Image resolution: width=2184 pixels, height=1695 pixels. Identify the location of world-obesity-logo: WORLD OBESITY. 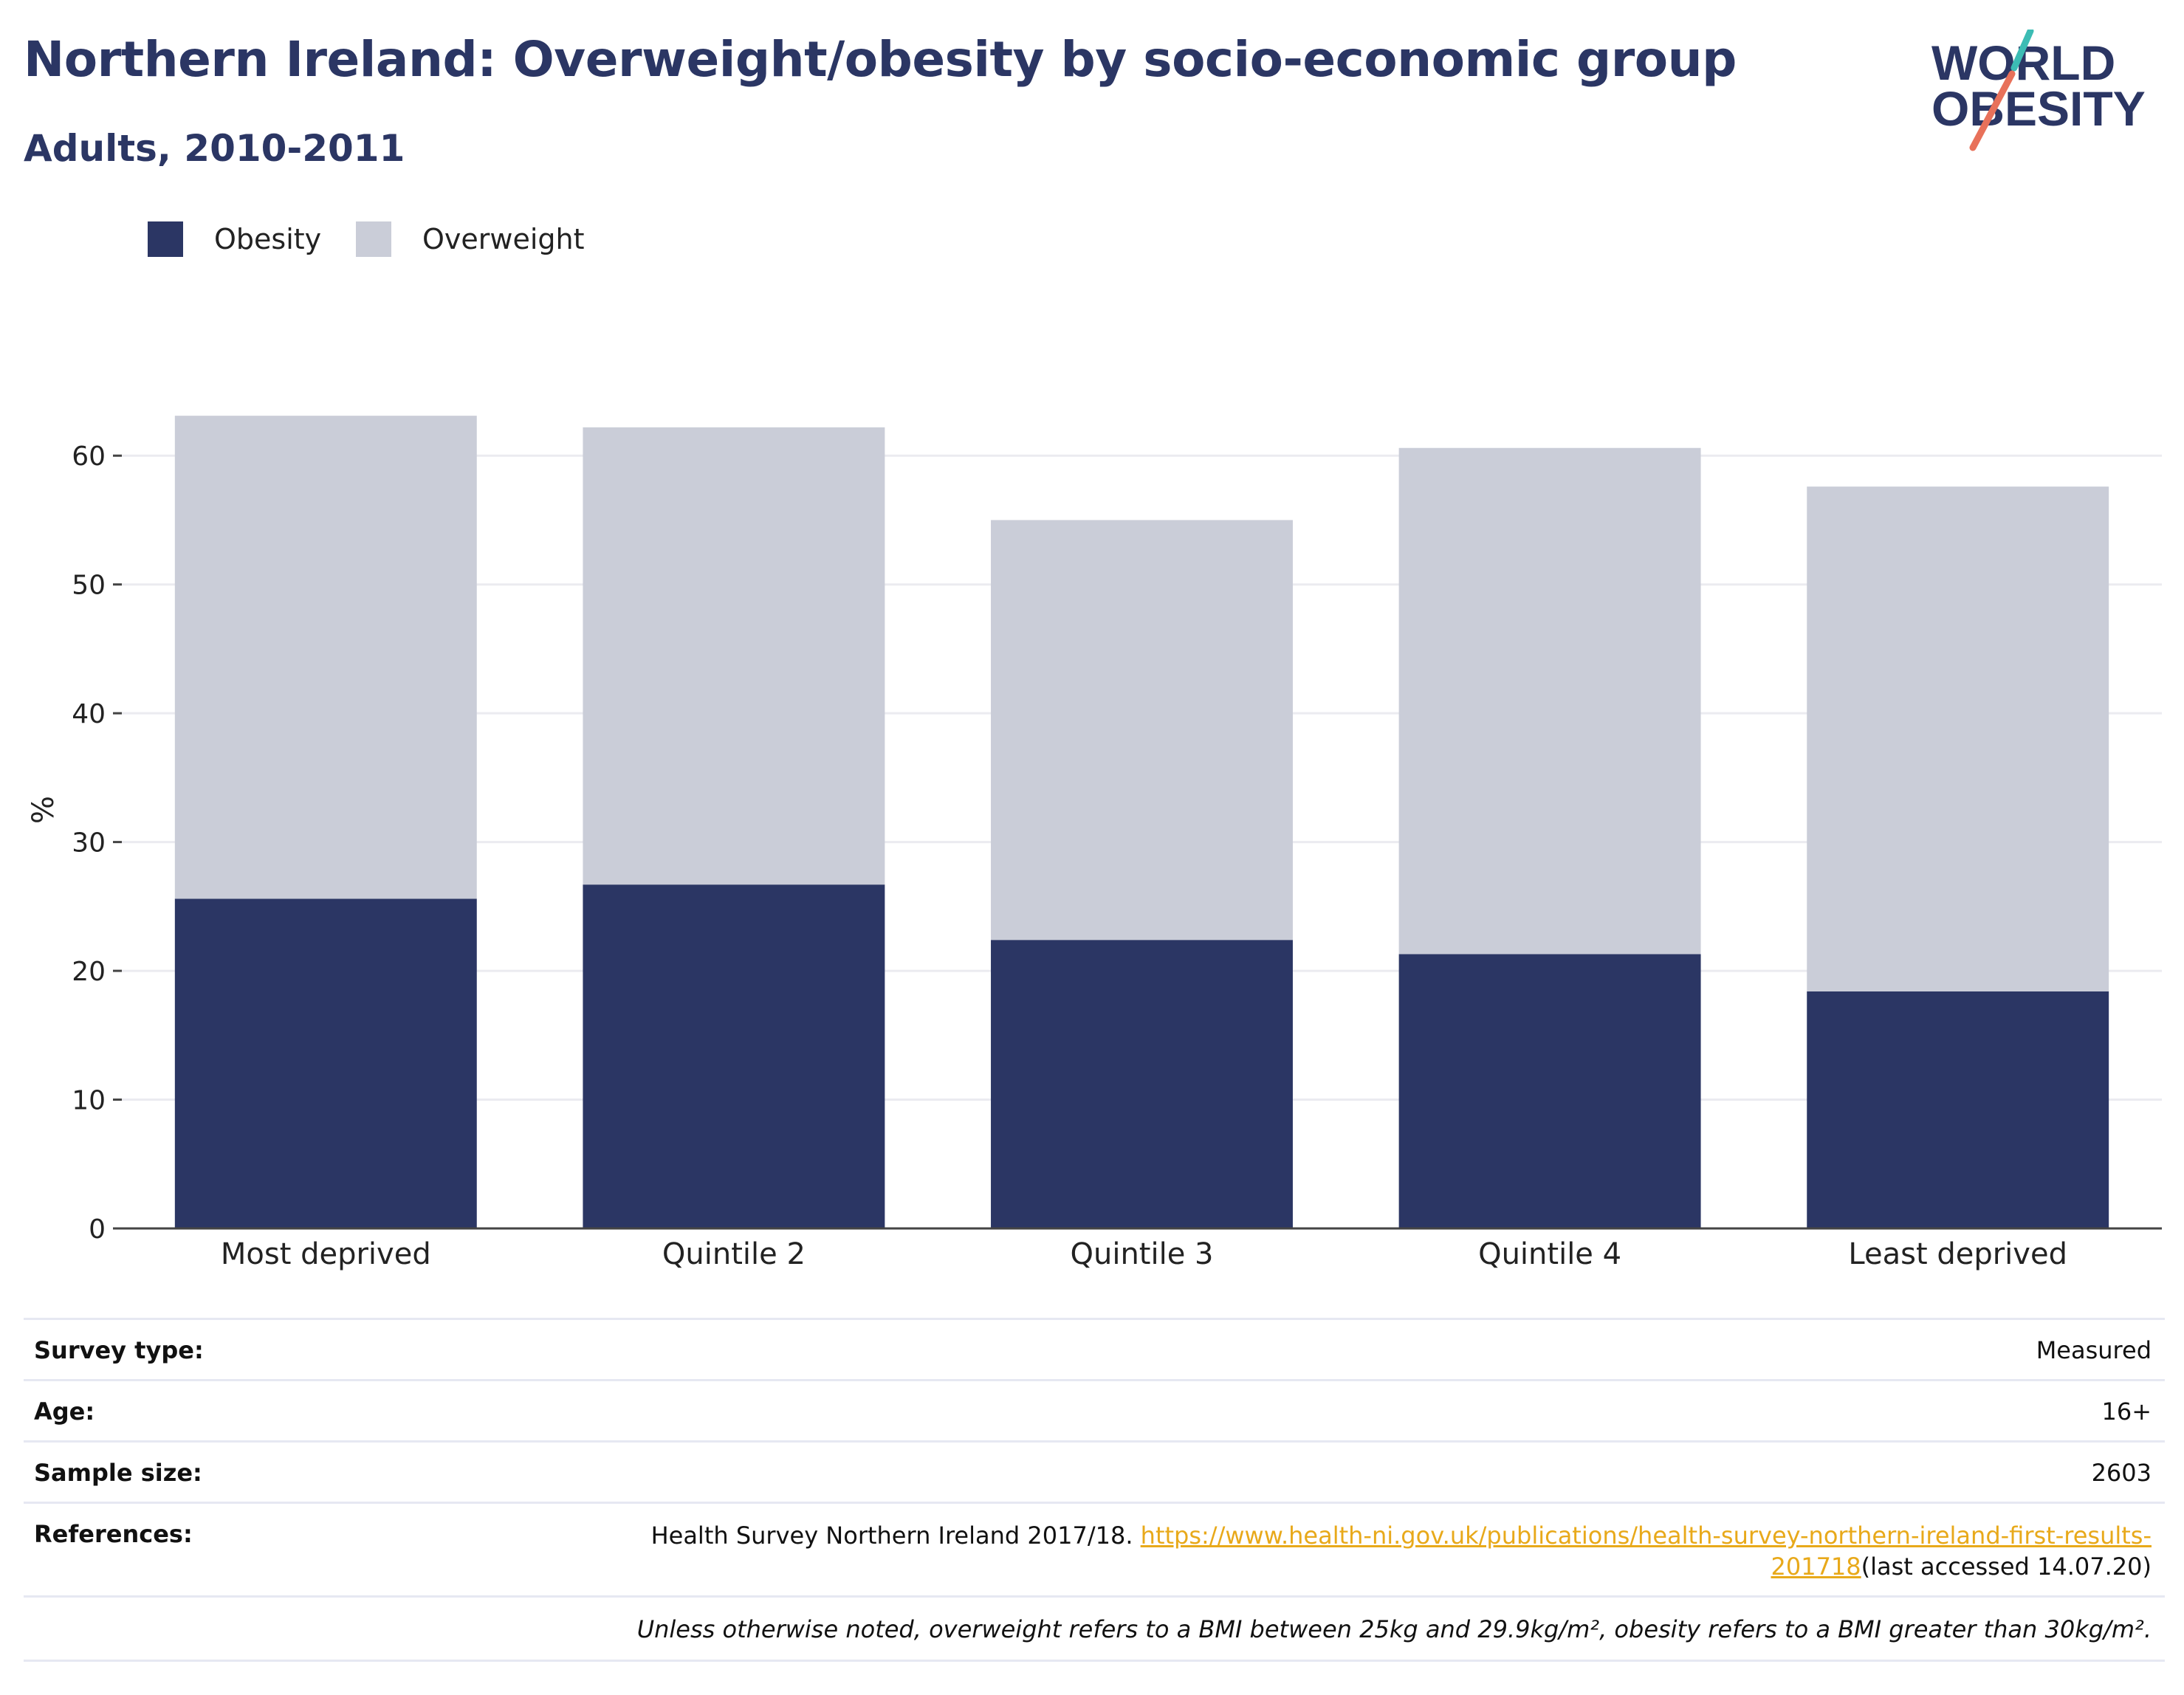
(2046, 91).